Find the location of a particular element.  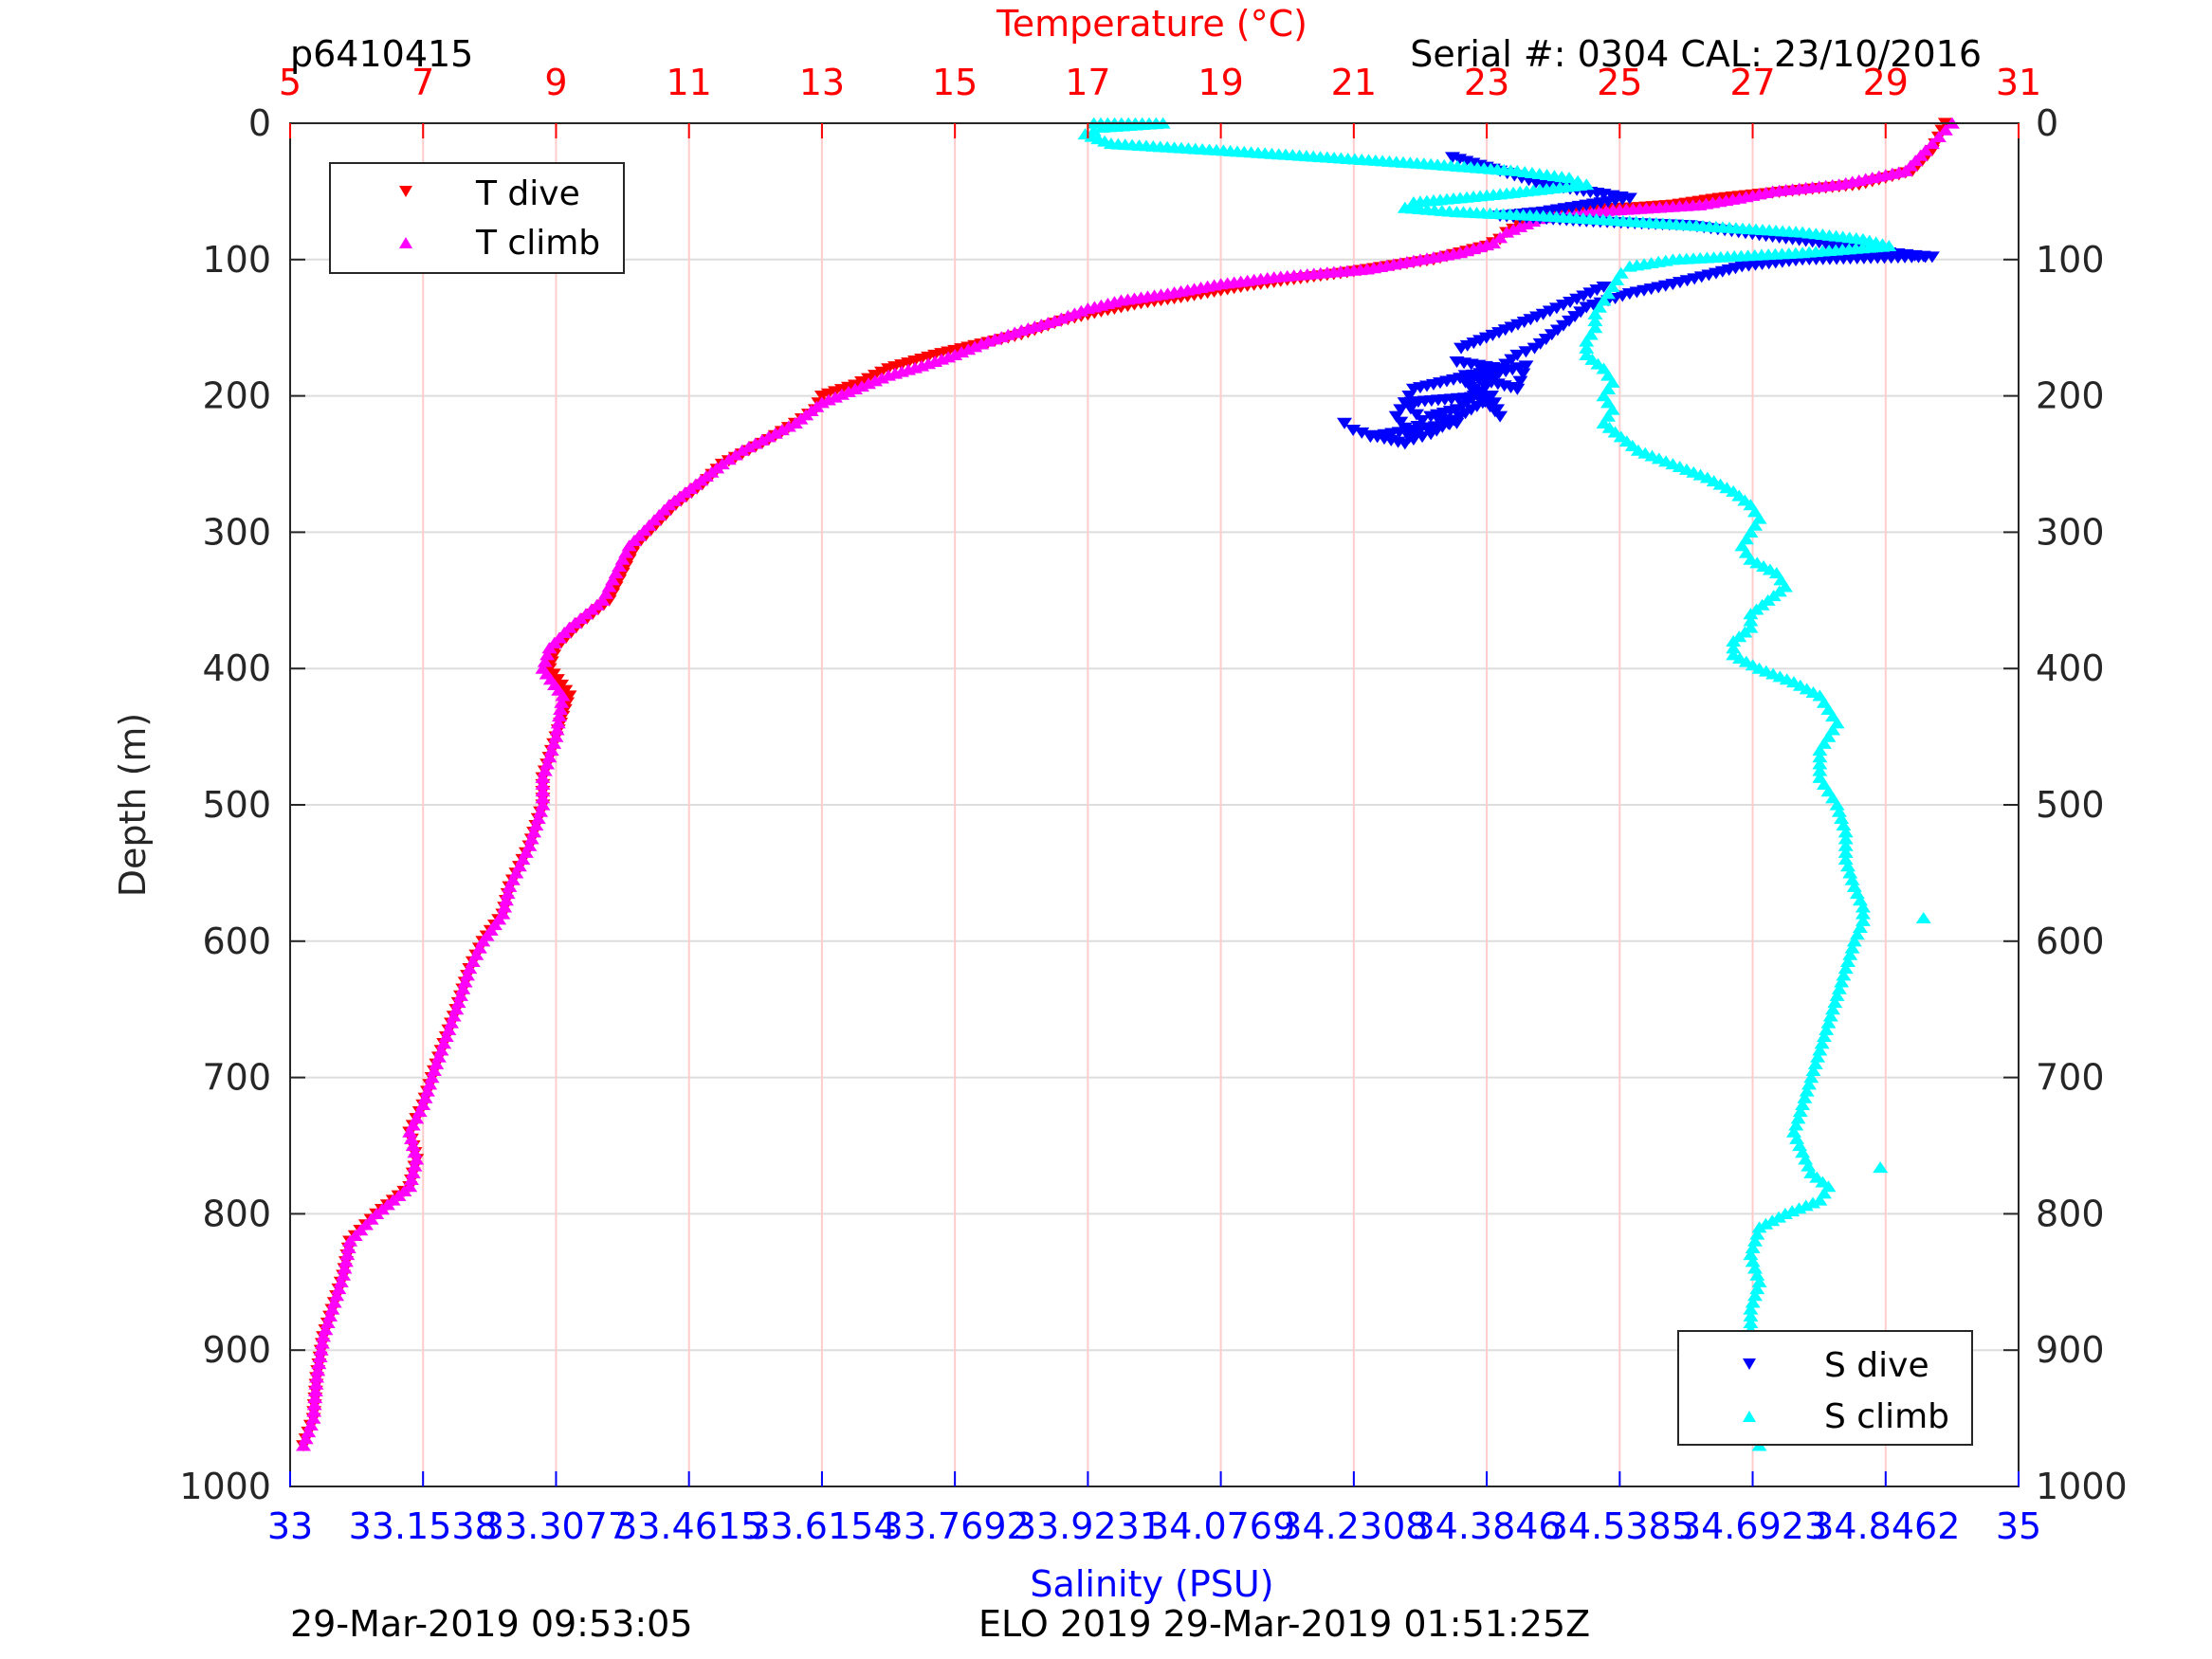

temperature-axis-label: Temperature (°C) is located at coordinates (1151, 24).